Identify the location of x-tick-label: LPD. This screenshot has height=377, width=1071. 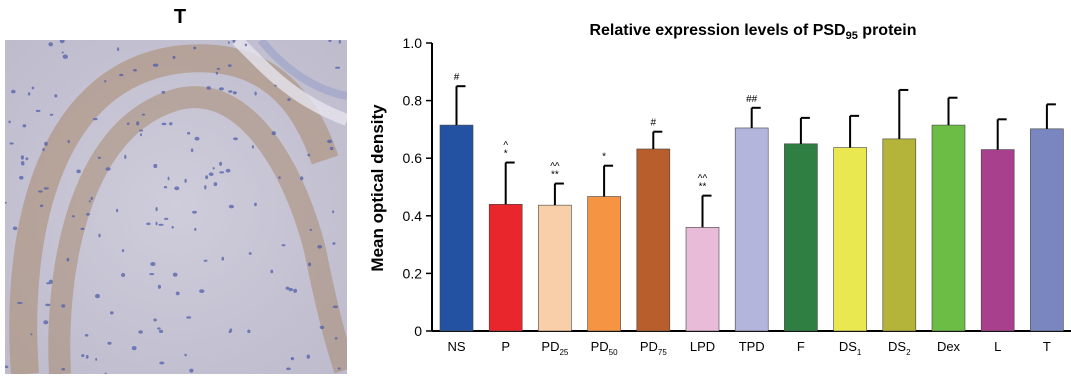
(702, 346).